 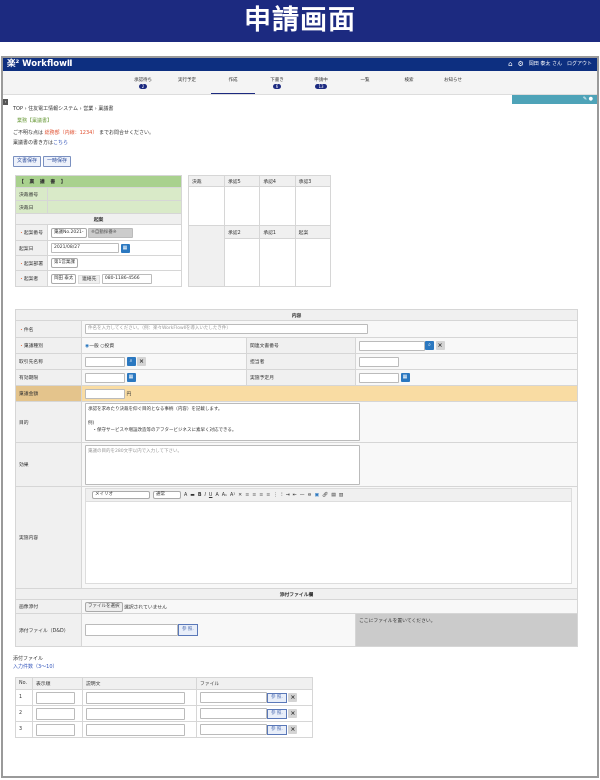 What do you see at coordinates (226, 329) in the screenshot?
I see `subject-input: 件名を入力してください。（例：楽々WorkFlowⅡを導入いたしたき件）` at bounding box center [226, 329].